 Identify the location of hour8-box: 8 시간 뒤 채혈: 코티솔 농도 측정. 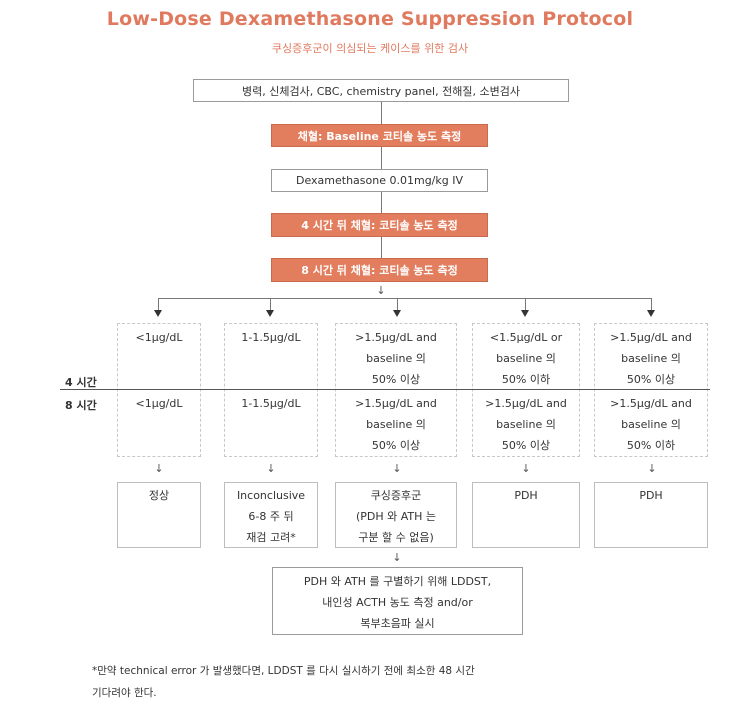
(379, 270).